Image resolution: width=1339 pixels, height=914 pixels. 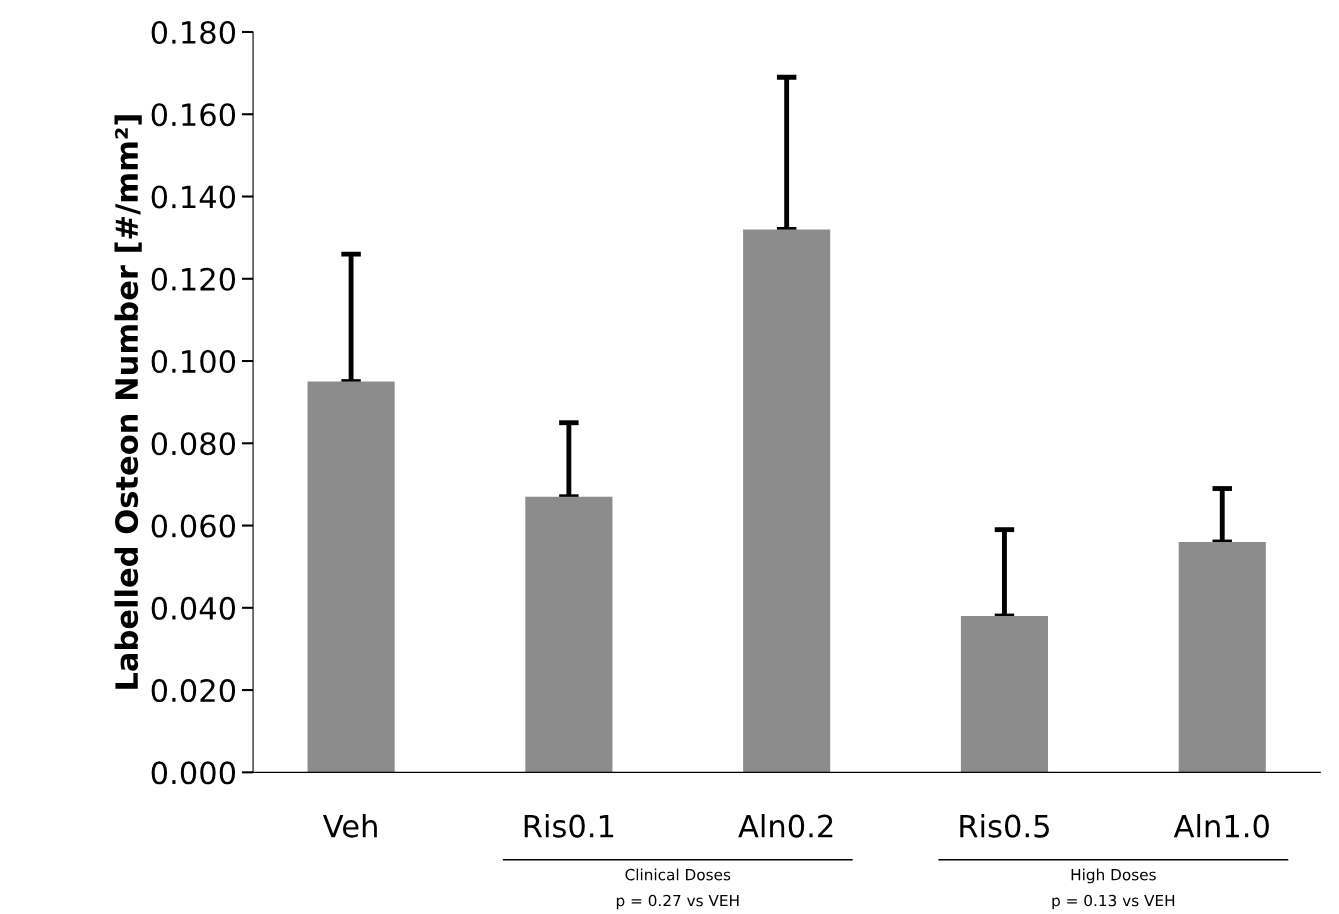 What do you see at coordinates (785, 826) in the screenshot?
I see `x-tick-label: Aln0.2` at bounding box center [785, 826].